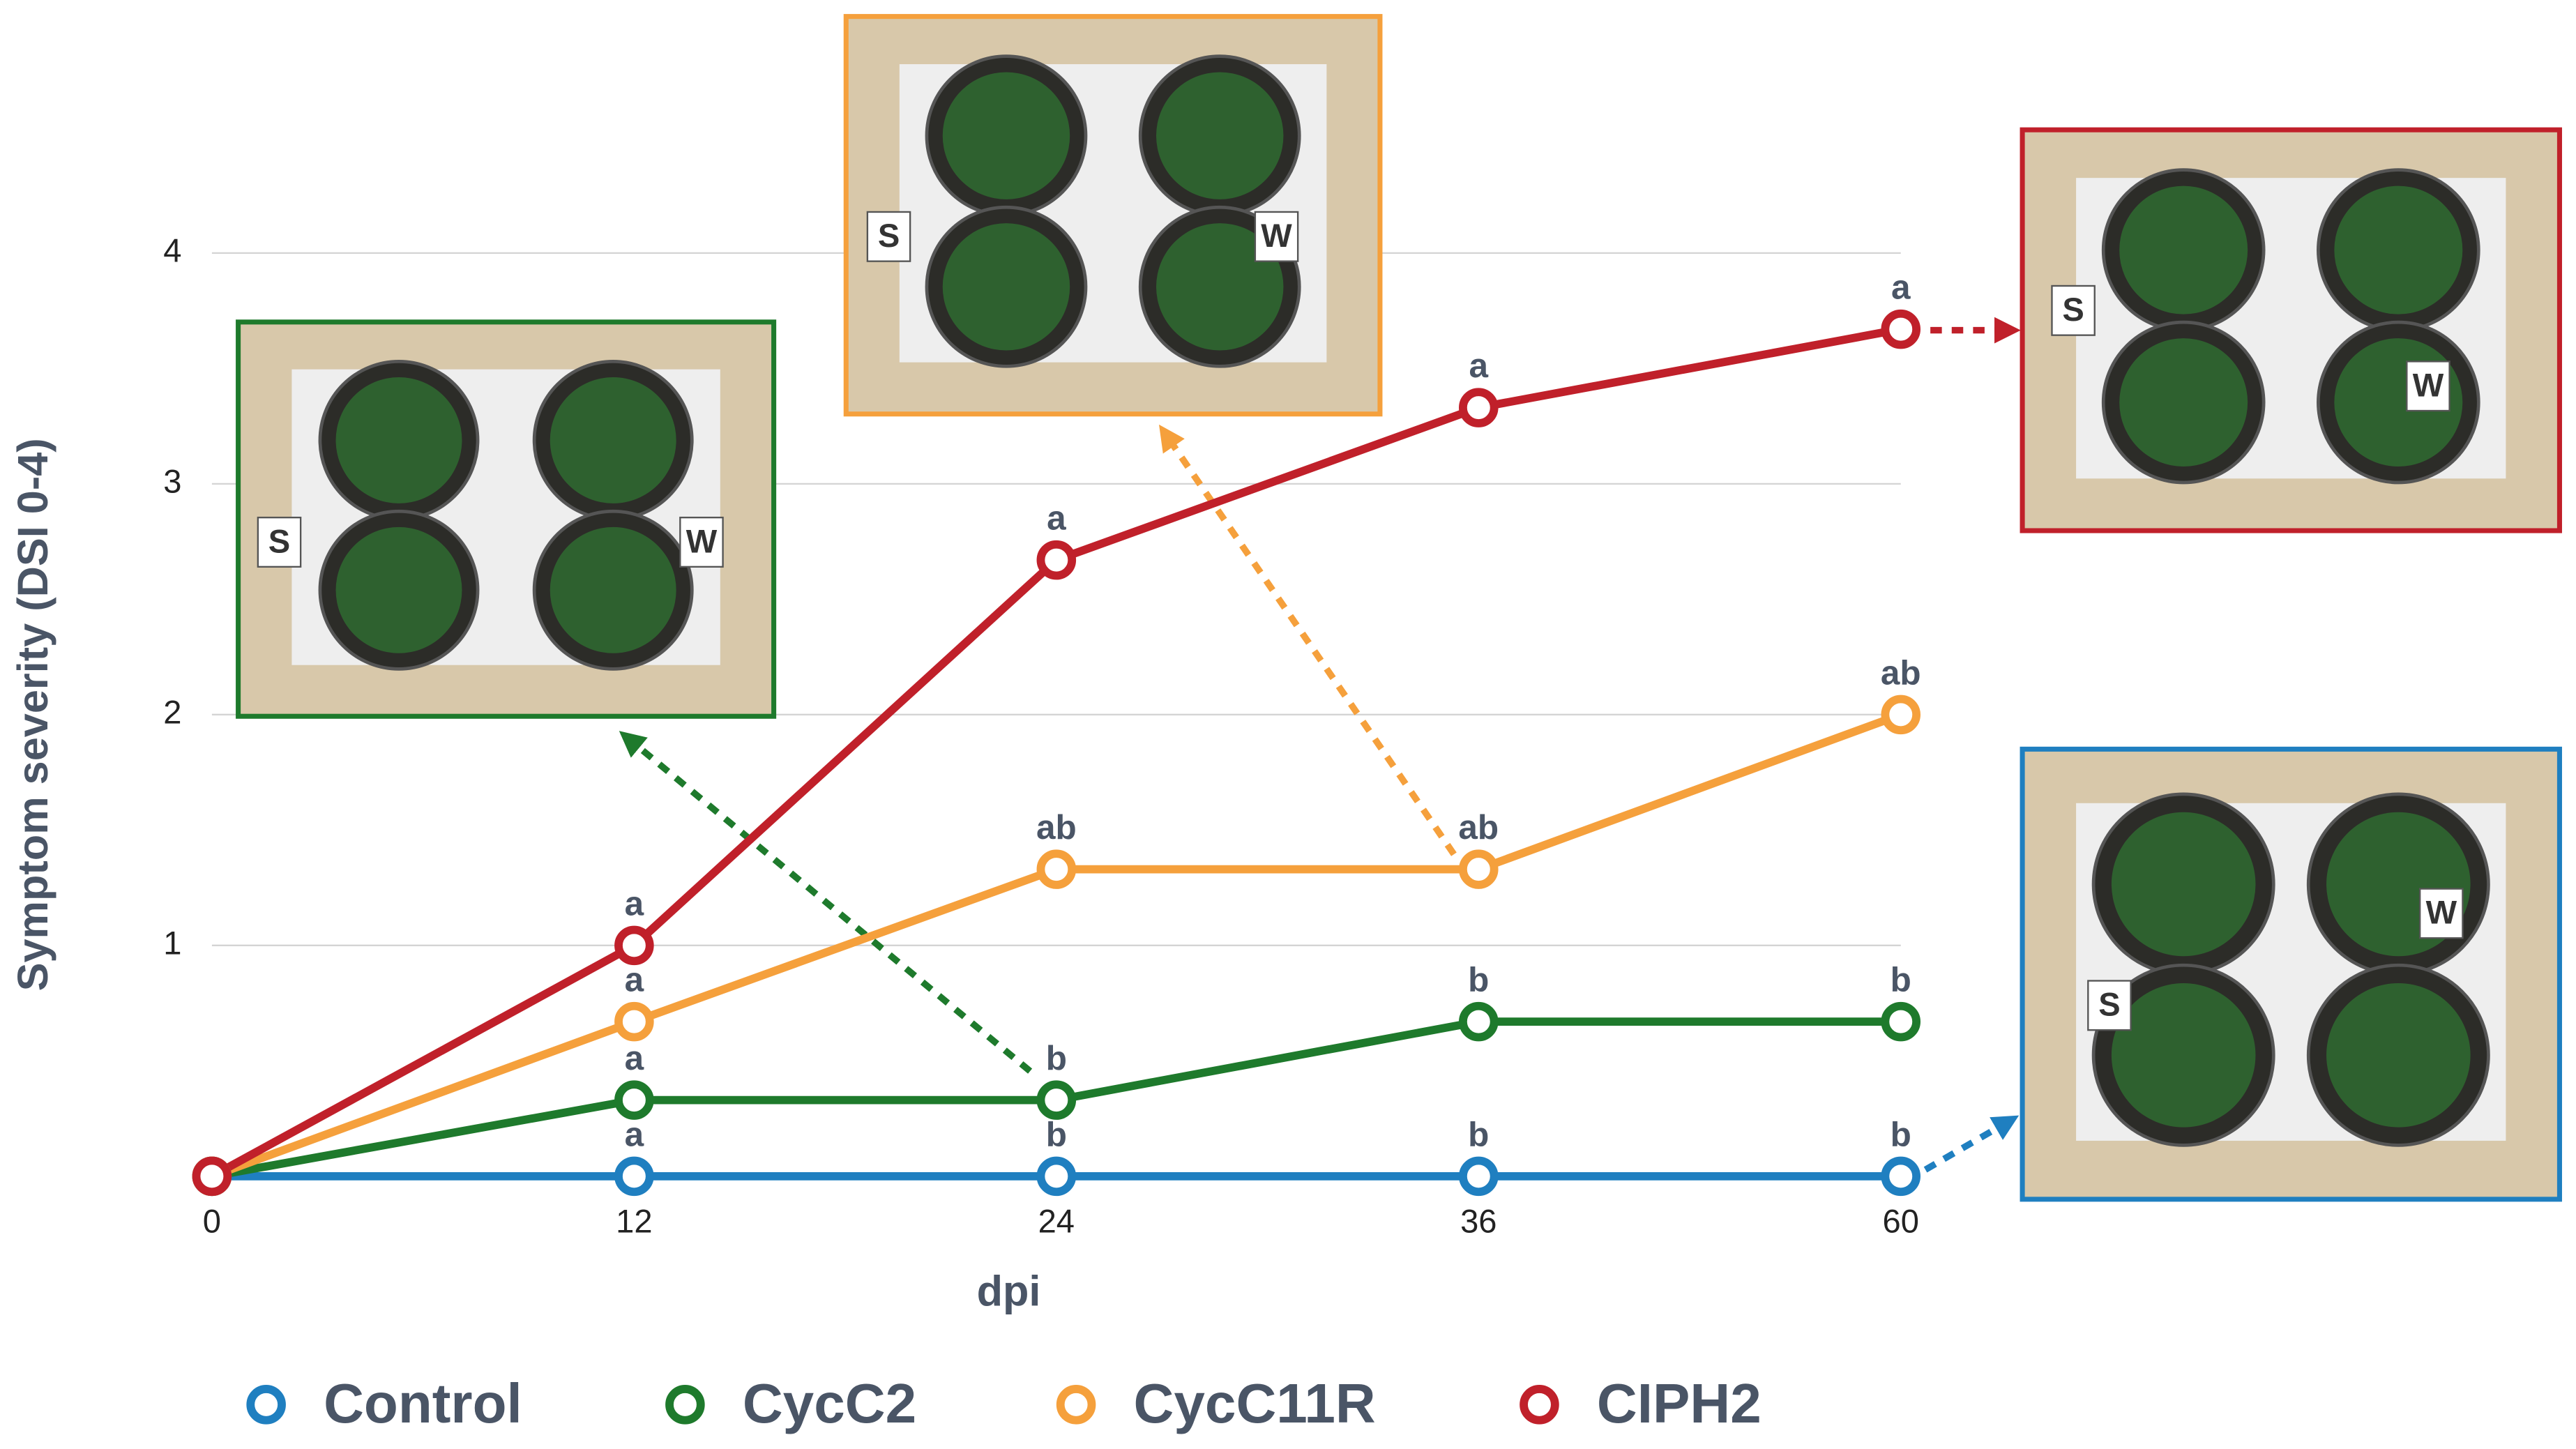  I want to click on x-tick-label: 24, so click(1056, 1221).